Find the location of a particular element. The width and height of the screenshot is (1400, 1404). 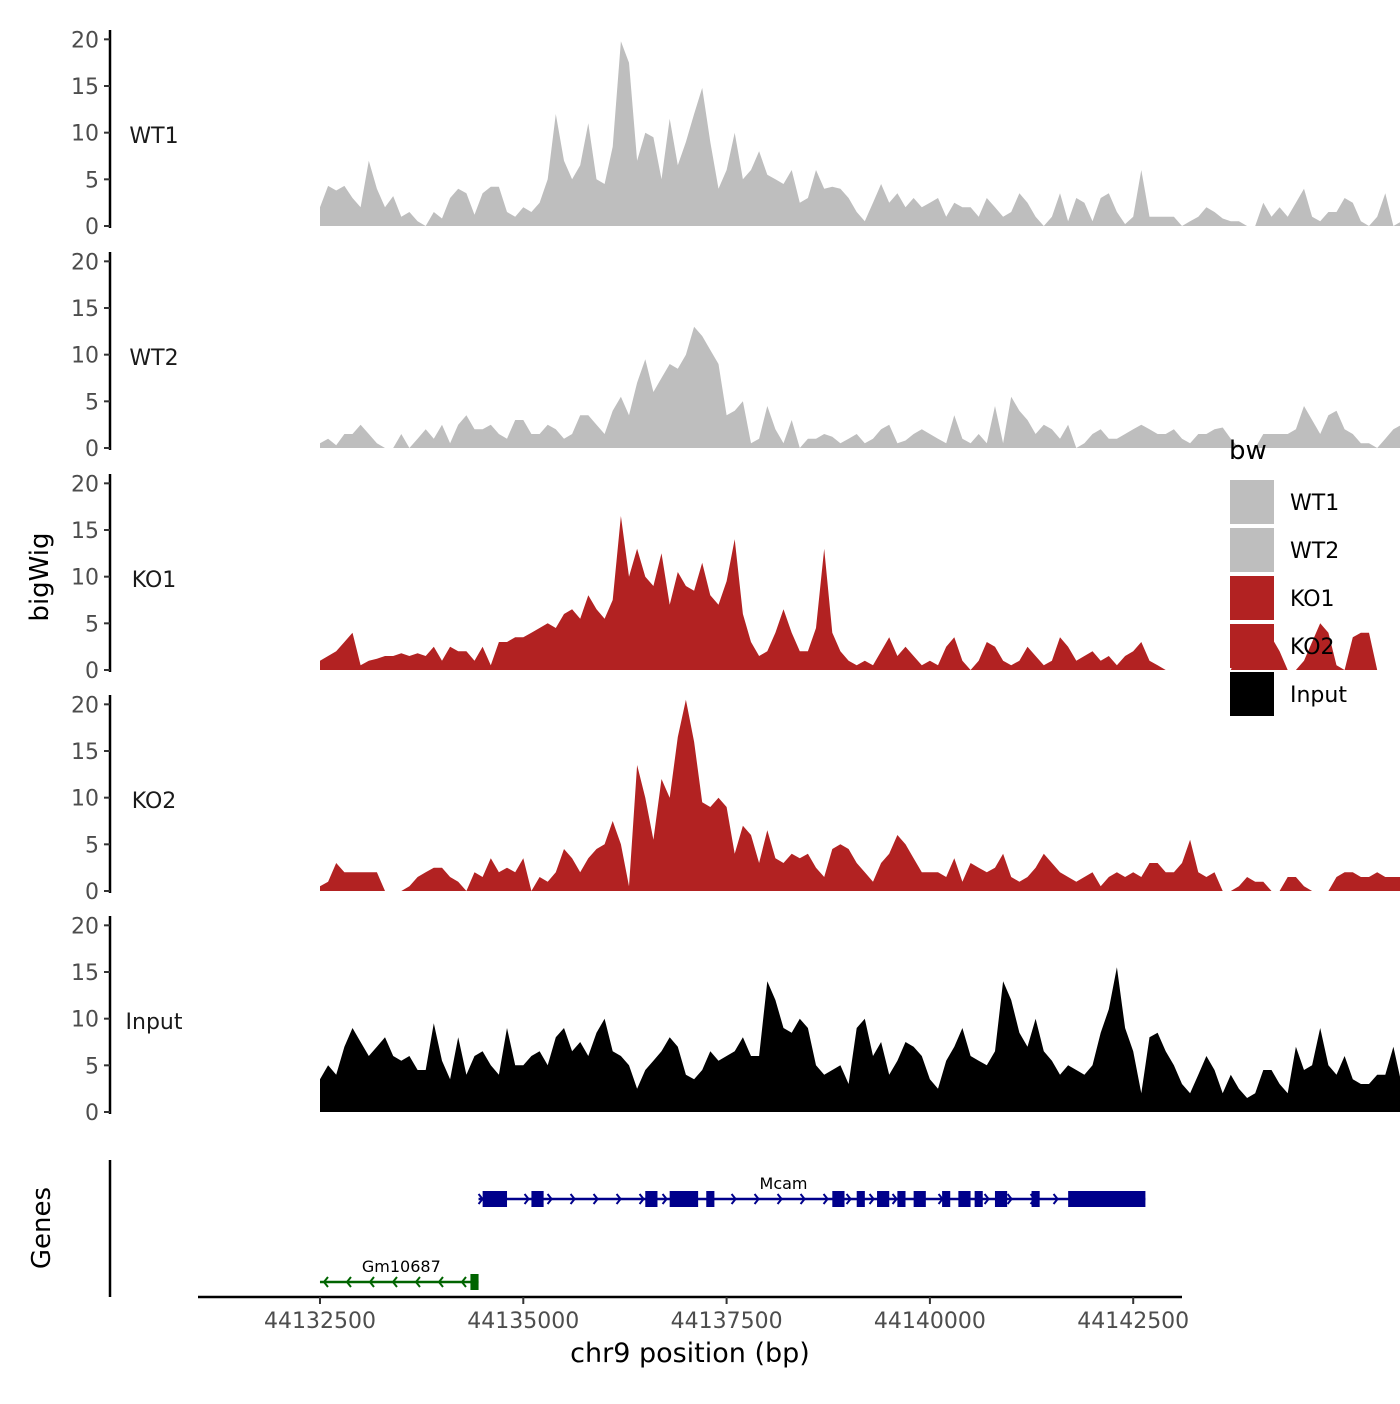

legend-label: KO1 is located at coordinates (1312, 599).